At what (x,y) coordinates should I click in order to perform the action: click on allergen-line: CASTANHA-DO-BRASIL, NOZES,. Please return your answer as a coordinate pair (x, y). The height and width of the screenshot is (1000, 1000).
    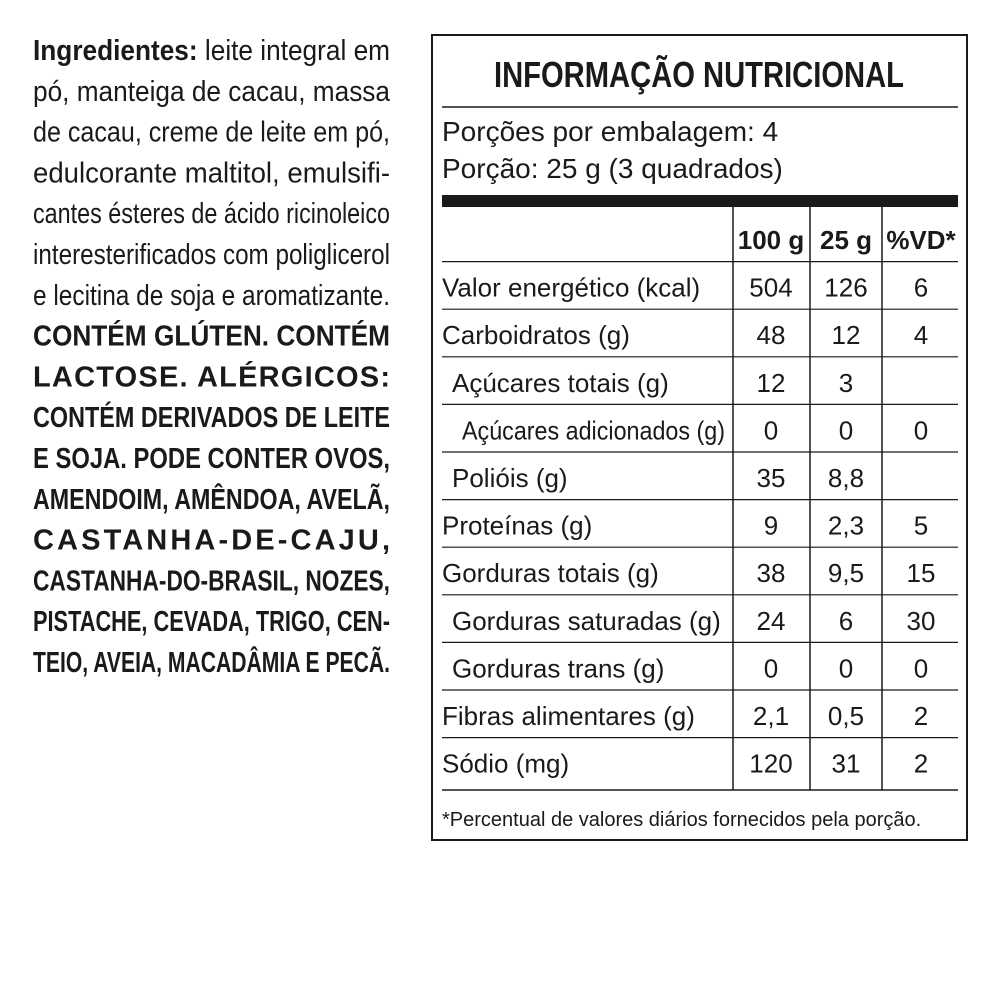
    Looking at the image, I should click on (211, 581).